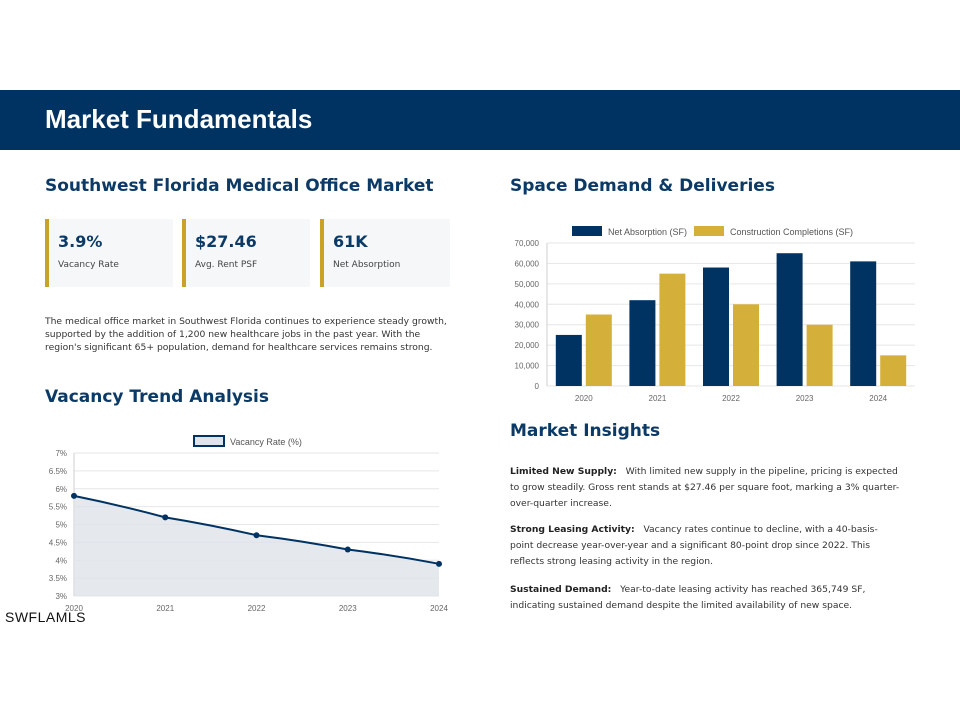 Image resolution: width=960 pixels, height=720 pixels. Describe the element at coordinates (527, 366) in the screenshot. I see `y-tick-label: 10,000` at that location.